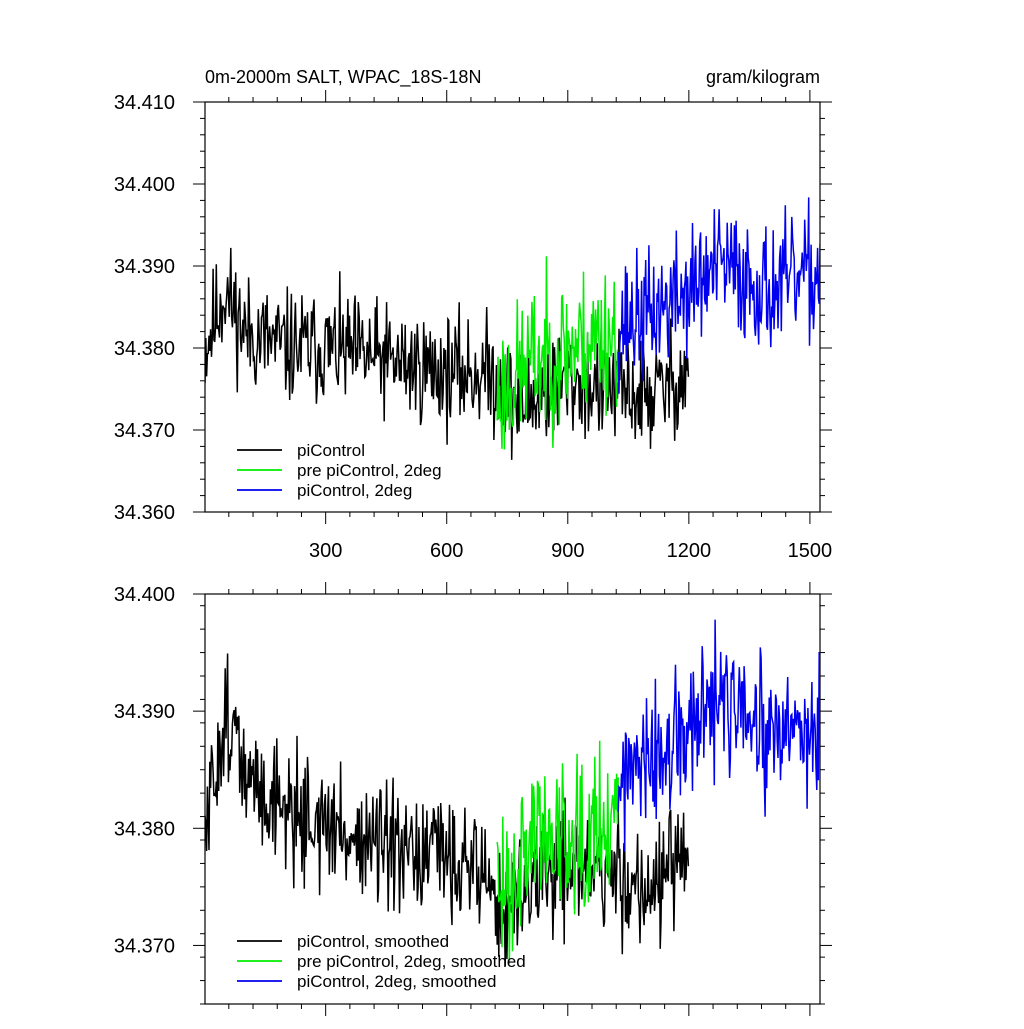 The width and height of the screenshot is (1024, 1029). Describe the element at coordinates (446, 551) in the screenshot. I see `x-tick-label: 600` at that location.